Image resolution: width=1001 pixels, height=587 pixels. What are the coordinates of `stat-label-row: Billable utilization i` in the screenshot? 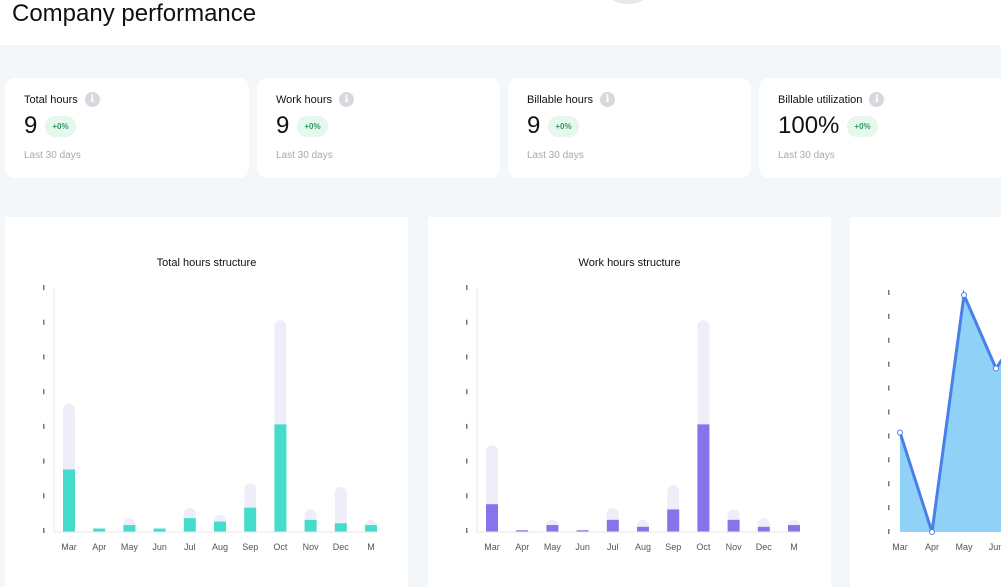 It's located at (831, 99).